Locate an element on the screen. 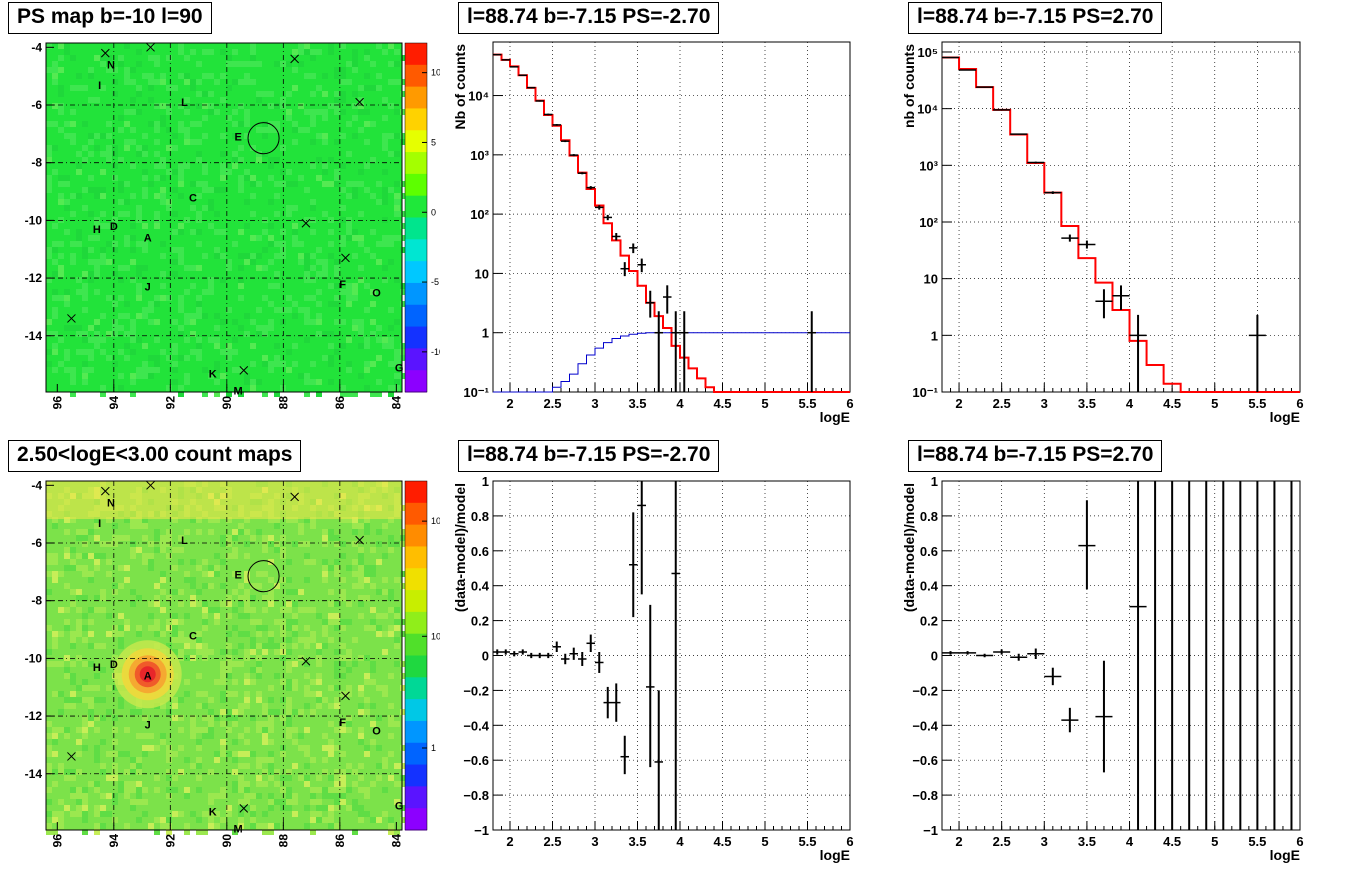  y-tick-label: 0.2 is located at coordinates (929, 621).